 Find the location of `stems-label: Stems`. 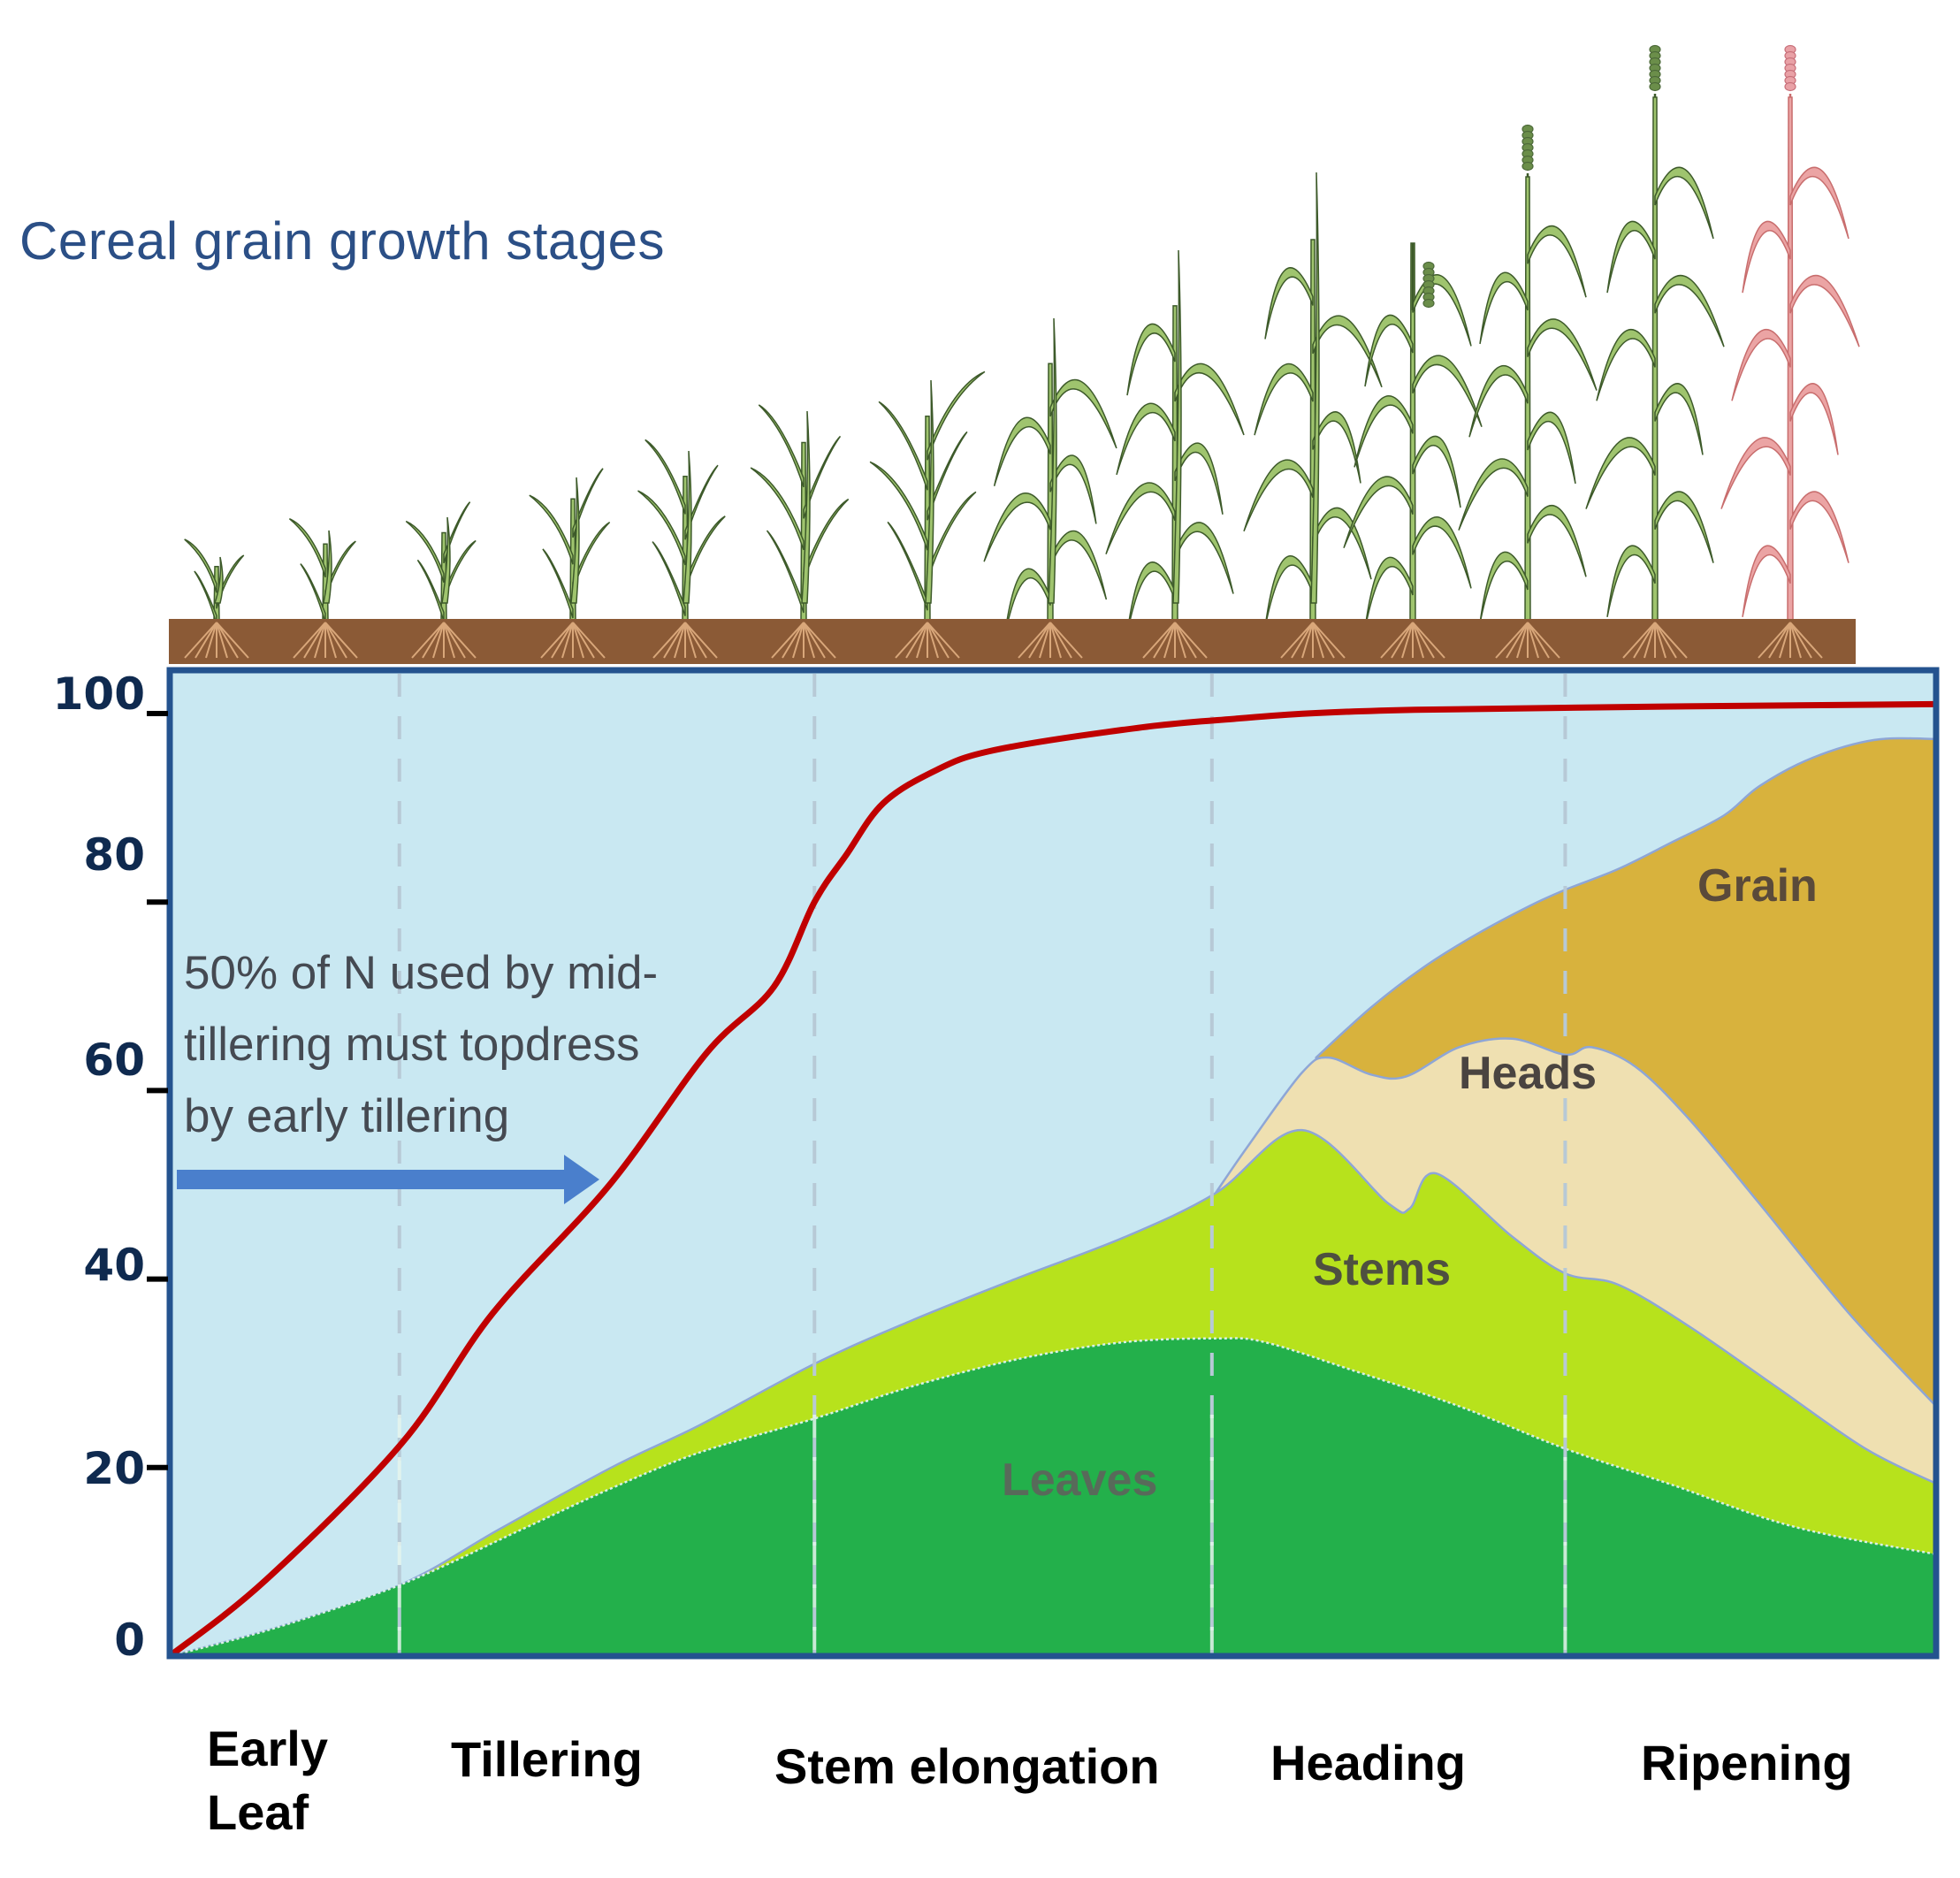

stems-label: Stems is located at coordinates (1382, 1270).